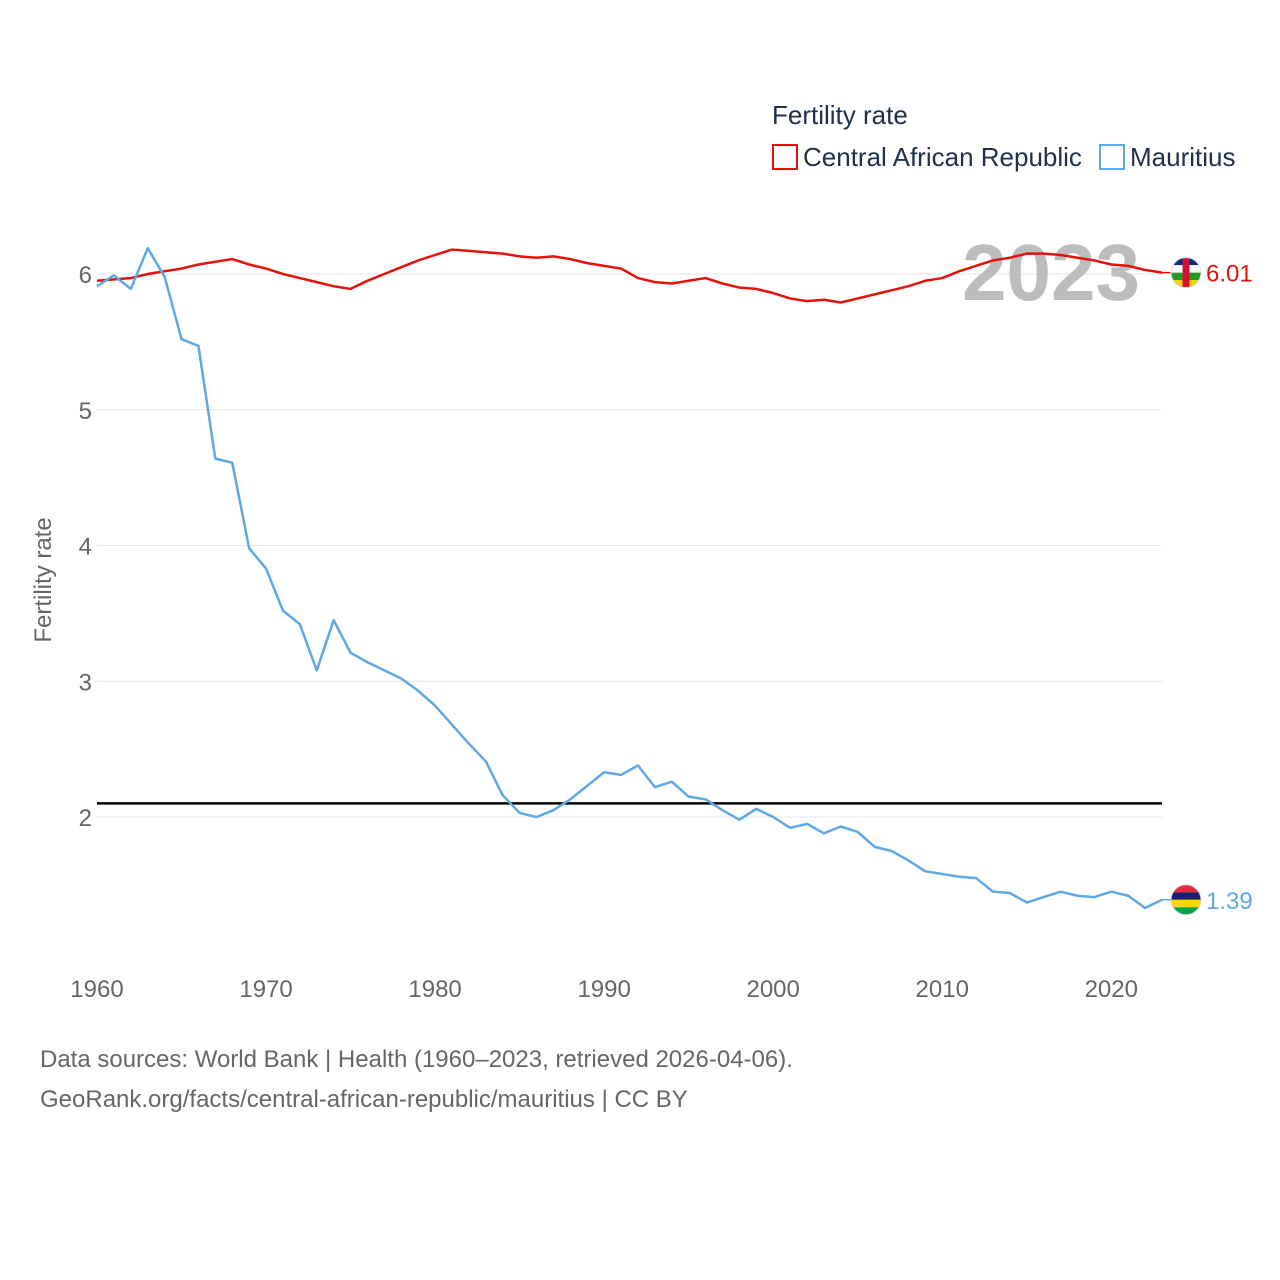 This screenshot has width=1280, height=1280. What do you see at coordinates (1182, 157) in the screenshot?
I see `legend-label-mauritius: Mauritius` at bounding box center [1182, 157].